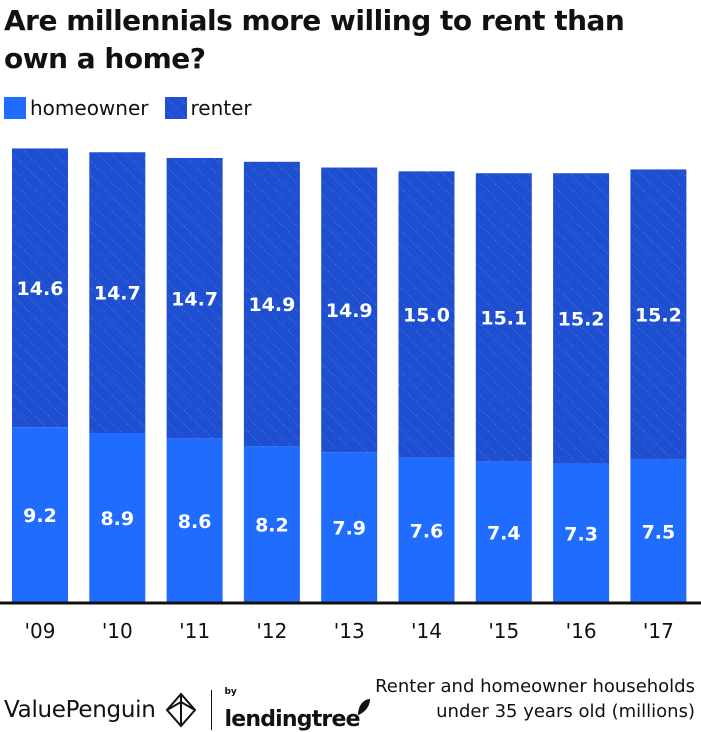  I want to click on legend-item-renter: renter, so click(208, 108).